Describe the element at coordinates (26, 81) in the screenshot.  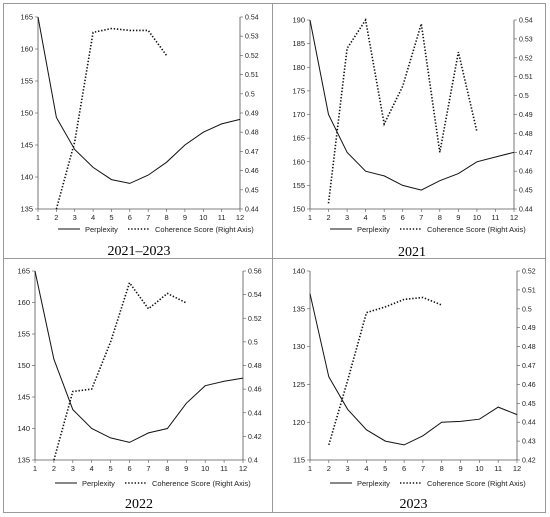
I see `left-tick-label: 155` at that location.